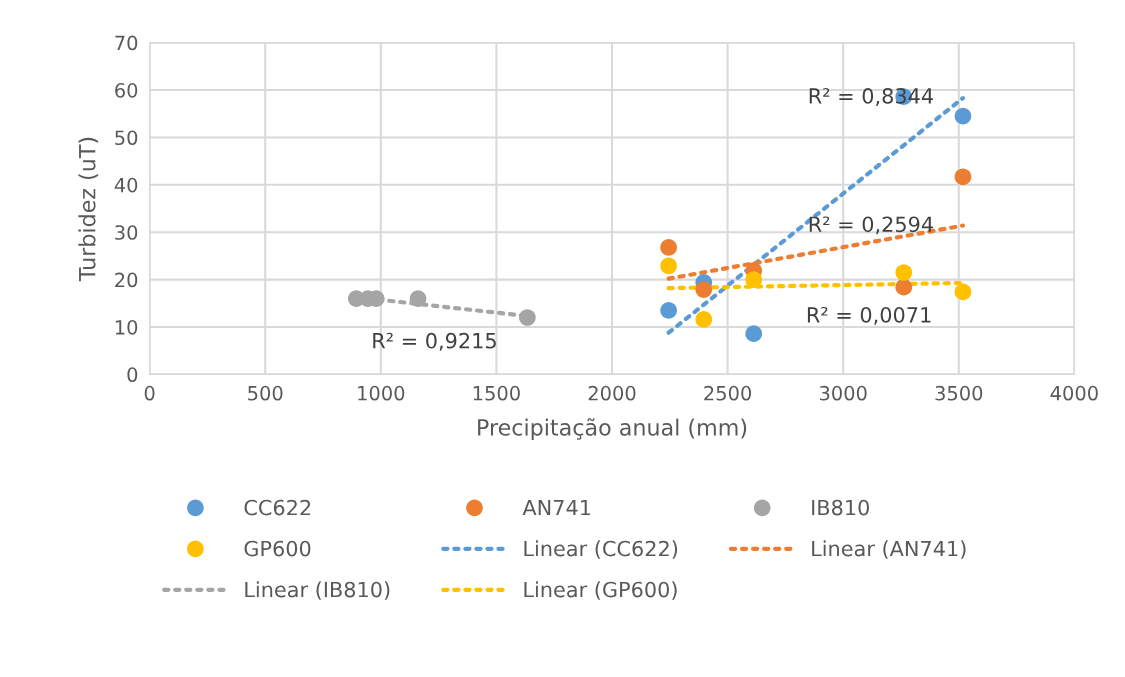  I want to click on annotation: R² = 0,0071, so click(869, 315).